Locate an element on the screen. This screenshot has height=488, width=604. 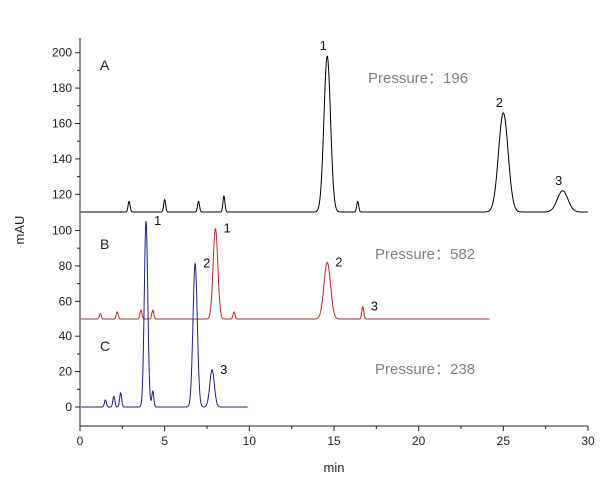
x-tick-label: 30 is located at coordinates (588, 441).